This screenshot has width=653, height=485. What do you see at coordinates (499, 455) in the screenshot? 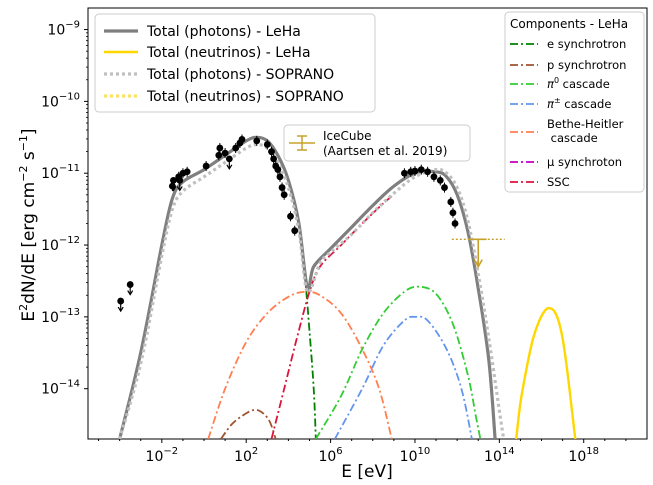
I see `x-tick-label: 10¹⁴` at bounding box center [499, 455].